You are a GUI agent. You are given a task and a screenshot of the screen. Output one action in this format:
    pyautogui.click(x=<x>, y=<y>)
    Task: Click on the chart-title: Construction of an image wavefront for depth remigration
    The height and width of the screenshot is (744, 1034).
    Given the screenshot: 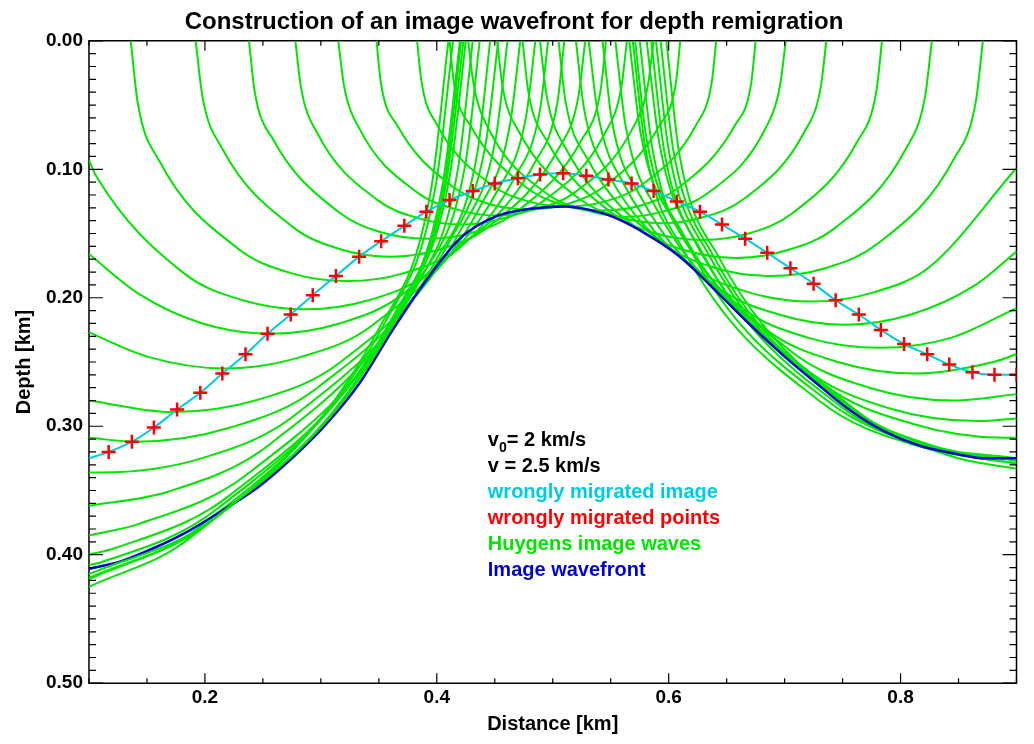 What is the action you would take?
    pyautogui.click(x=514, y=21)
    